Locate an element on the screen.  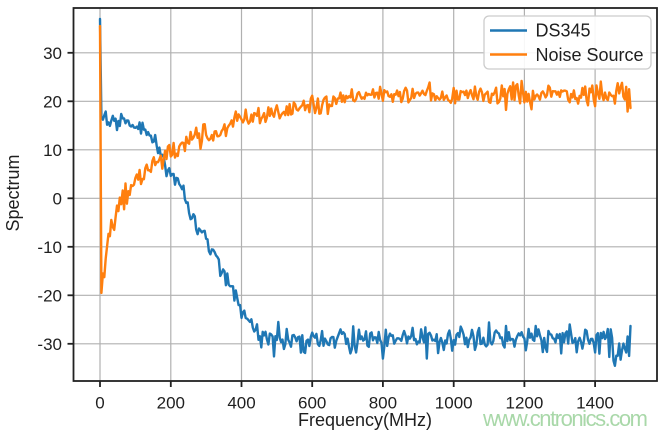
svg-text: -10 is located at coordinates (49, 247).